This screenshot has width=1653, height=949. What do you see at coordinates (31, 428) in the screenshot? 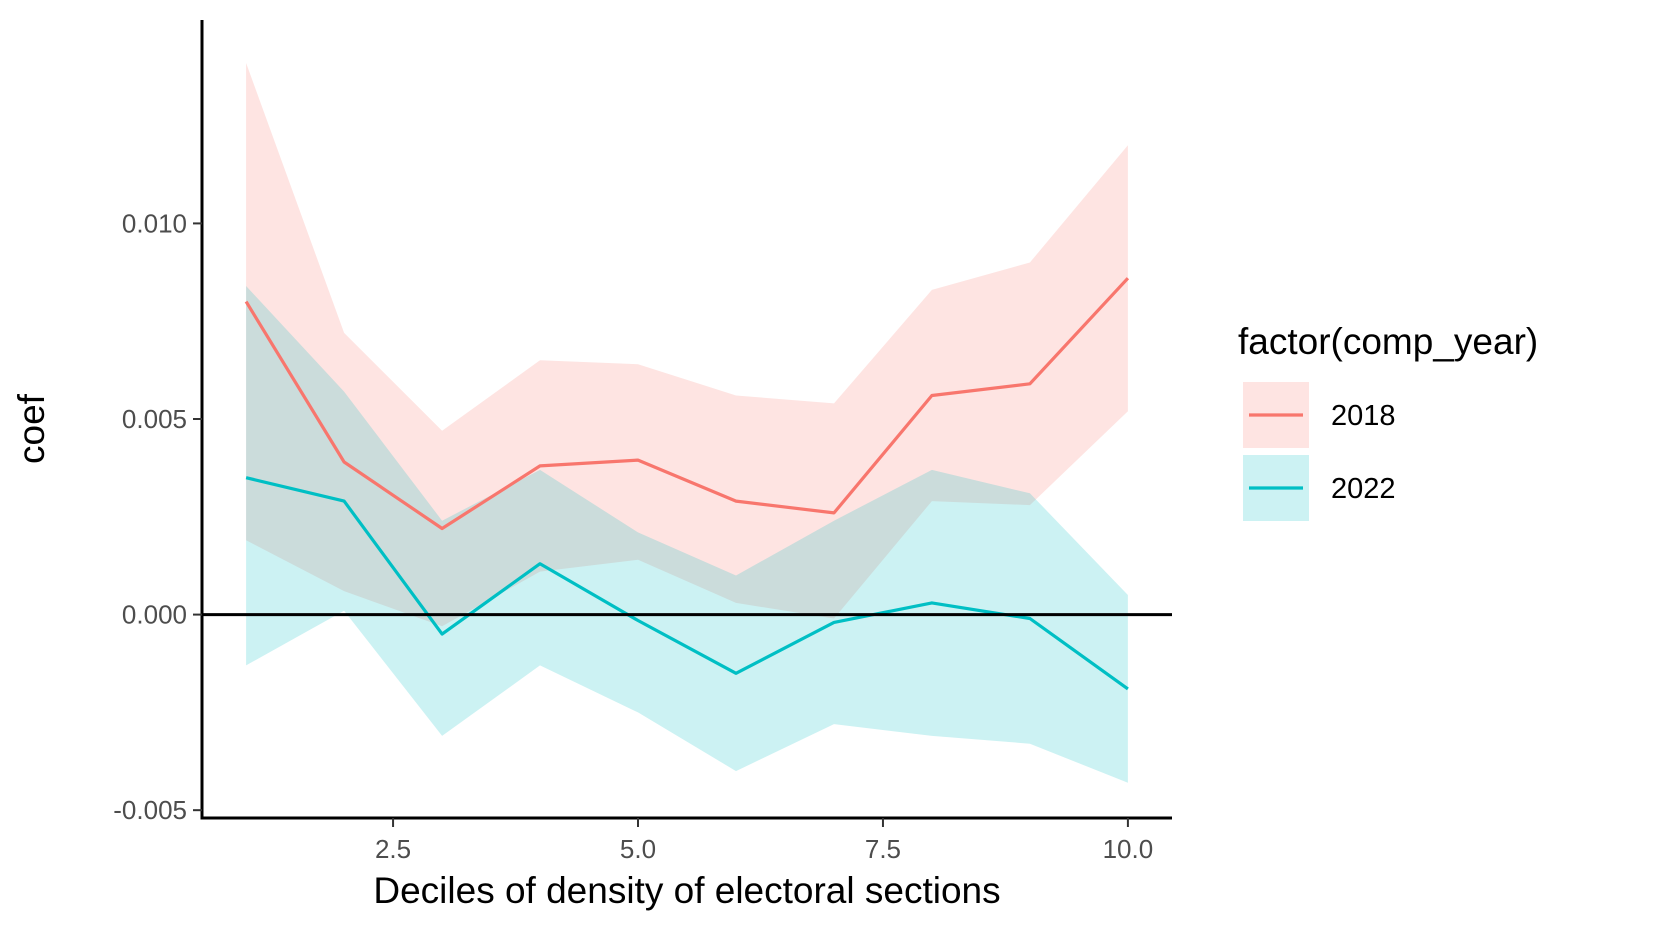
I see `y-axis-title: coef` at bounding box center [31, 428].